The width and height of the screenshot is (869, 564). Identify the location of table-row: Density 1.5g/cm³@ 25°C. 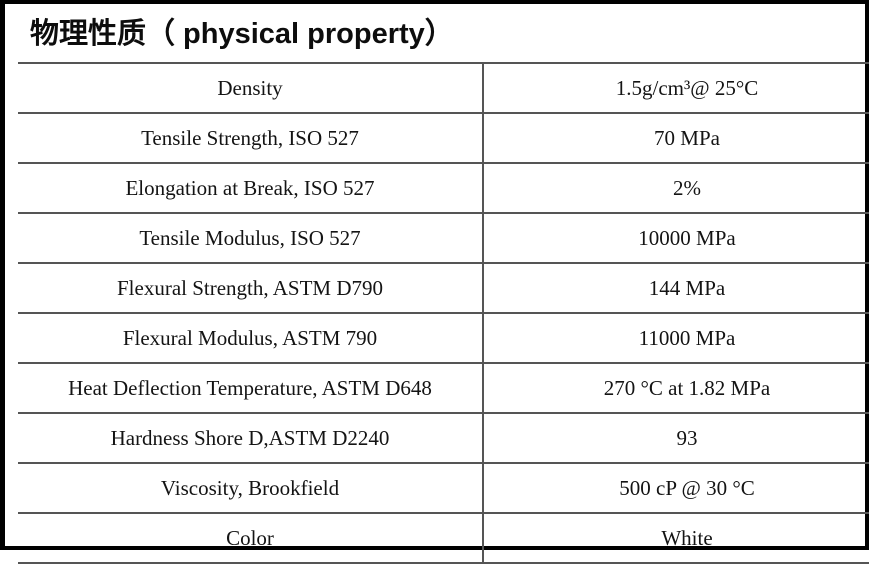
(443, 88).